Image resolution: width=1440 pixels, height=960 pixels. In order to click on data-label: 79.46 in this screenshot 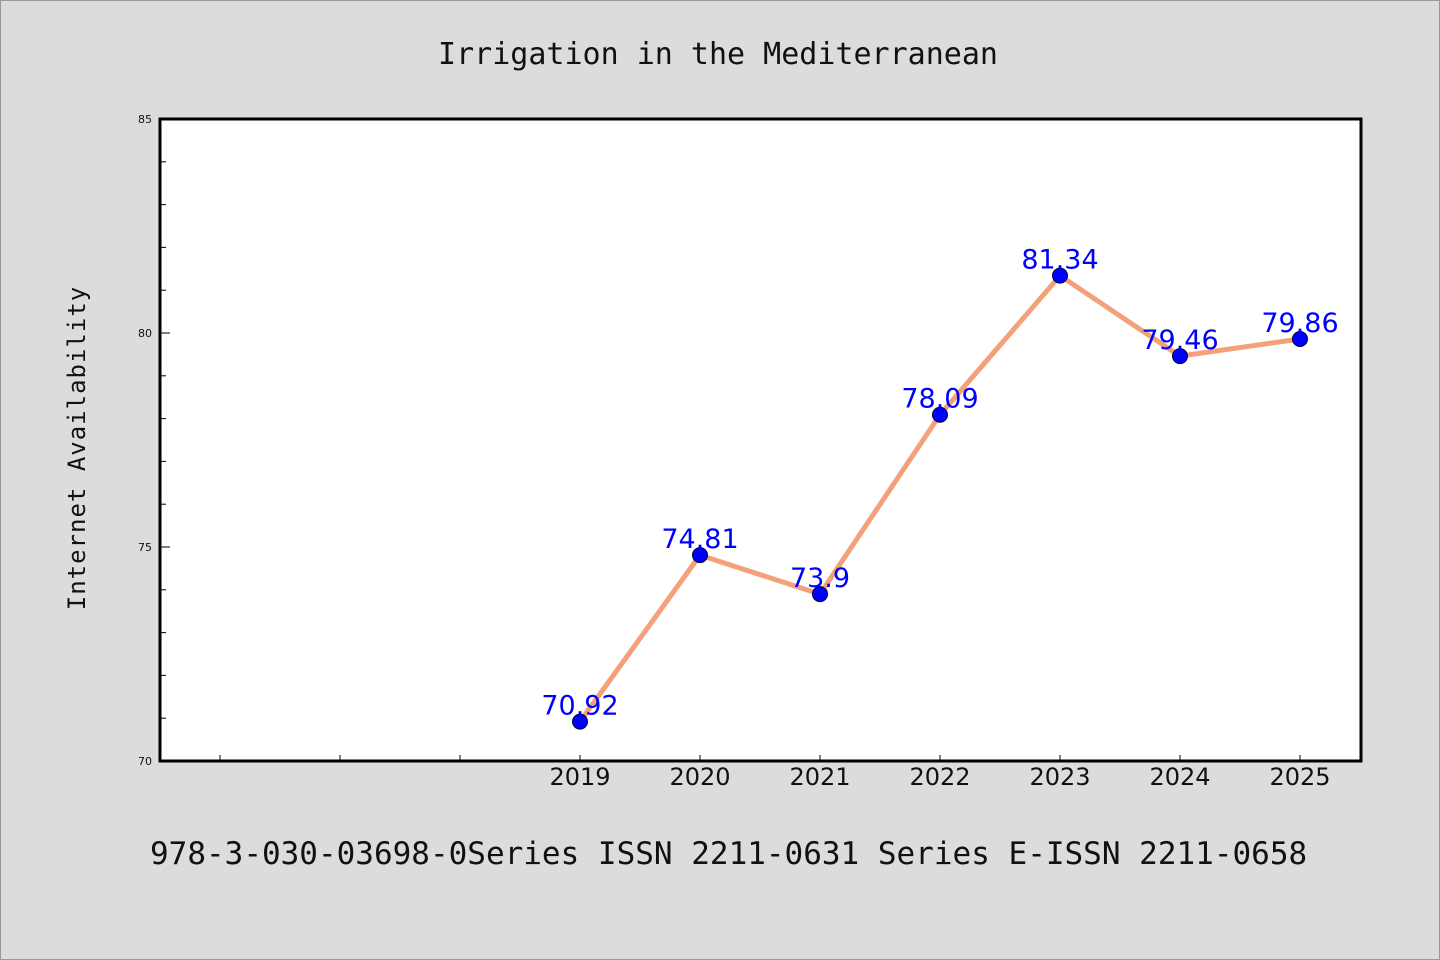, I will do `click(1179, 340)`.